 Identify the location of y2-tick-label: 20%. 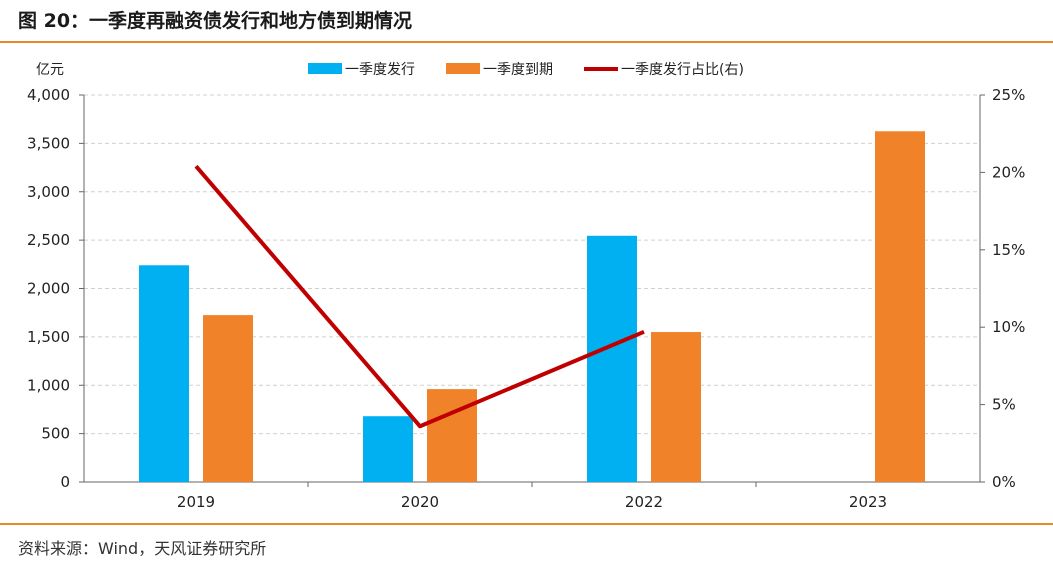
(1008, 172).